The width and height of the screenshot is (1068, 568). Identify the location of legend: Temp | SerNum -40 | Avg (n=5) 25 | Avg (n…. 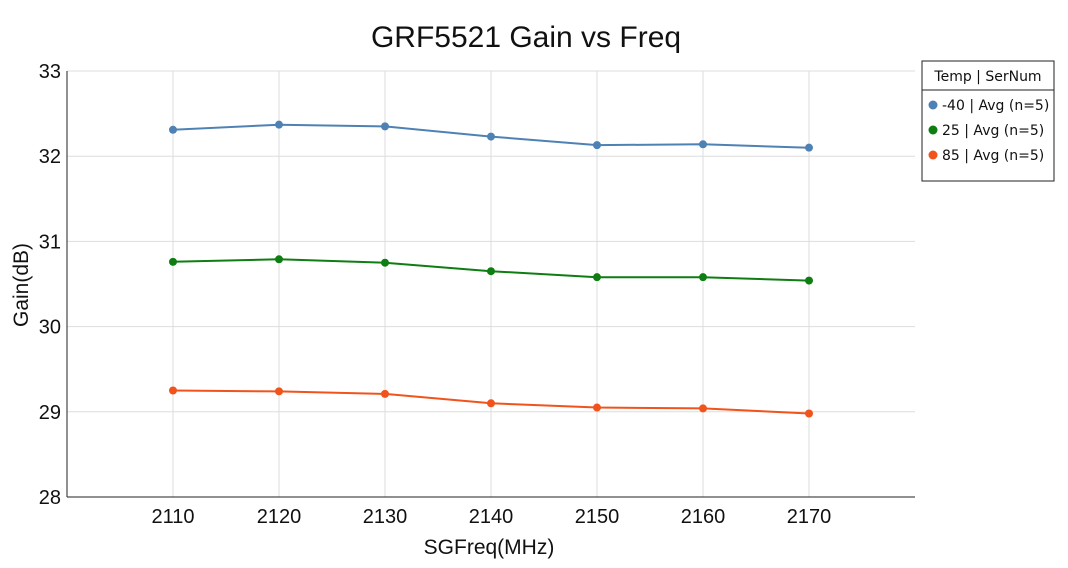
(988, 121).